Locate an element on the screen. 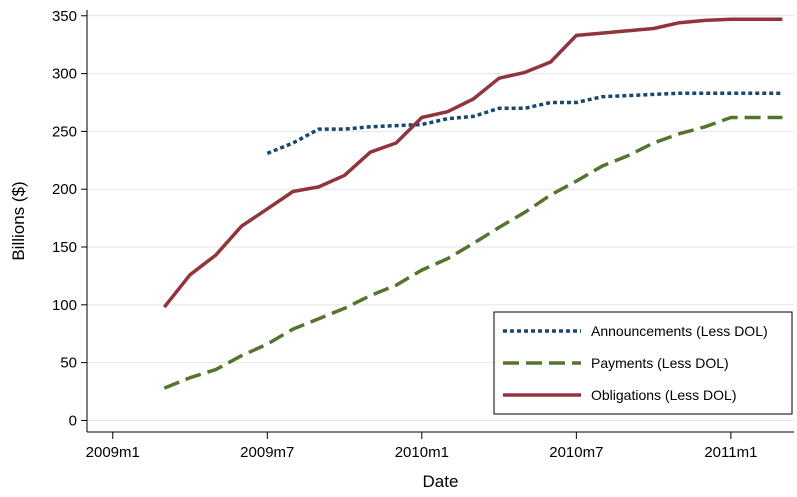 This screenshot has height=497, width=797. y-tick-label: 350 is located at coordinates (64, 16).